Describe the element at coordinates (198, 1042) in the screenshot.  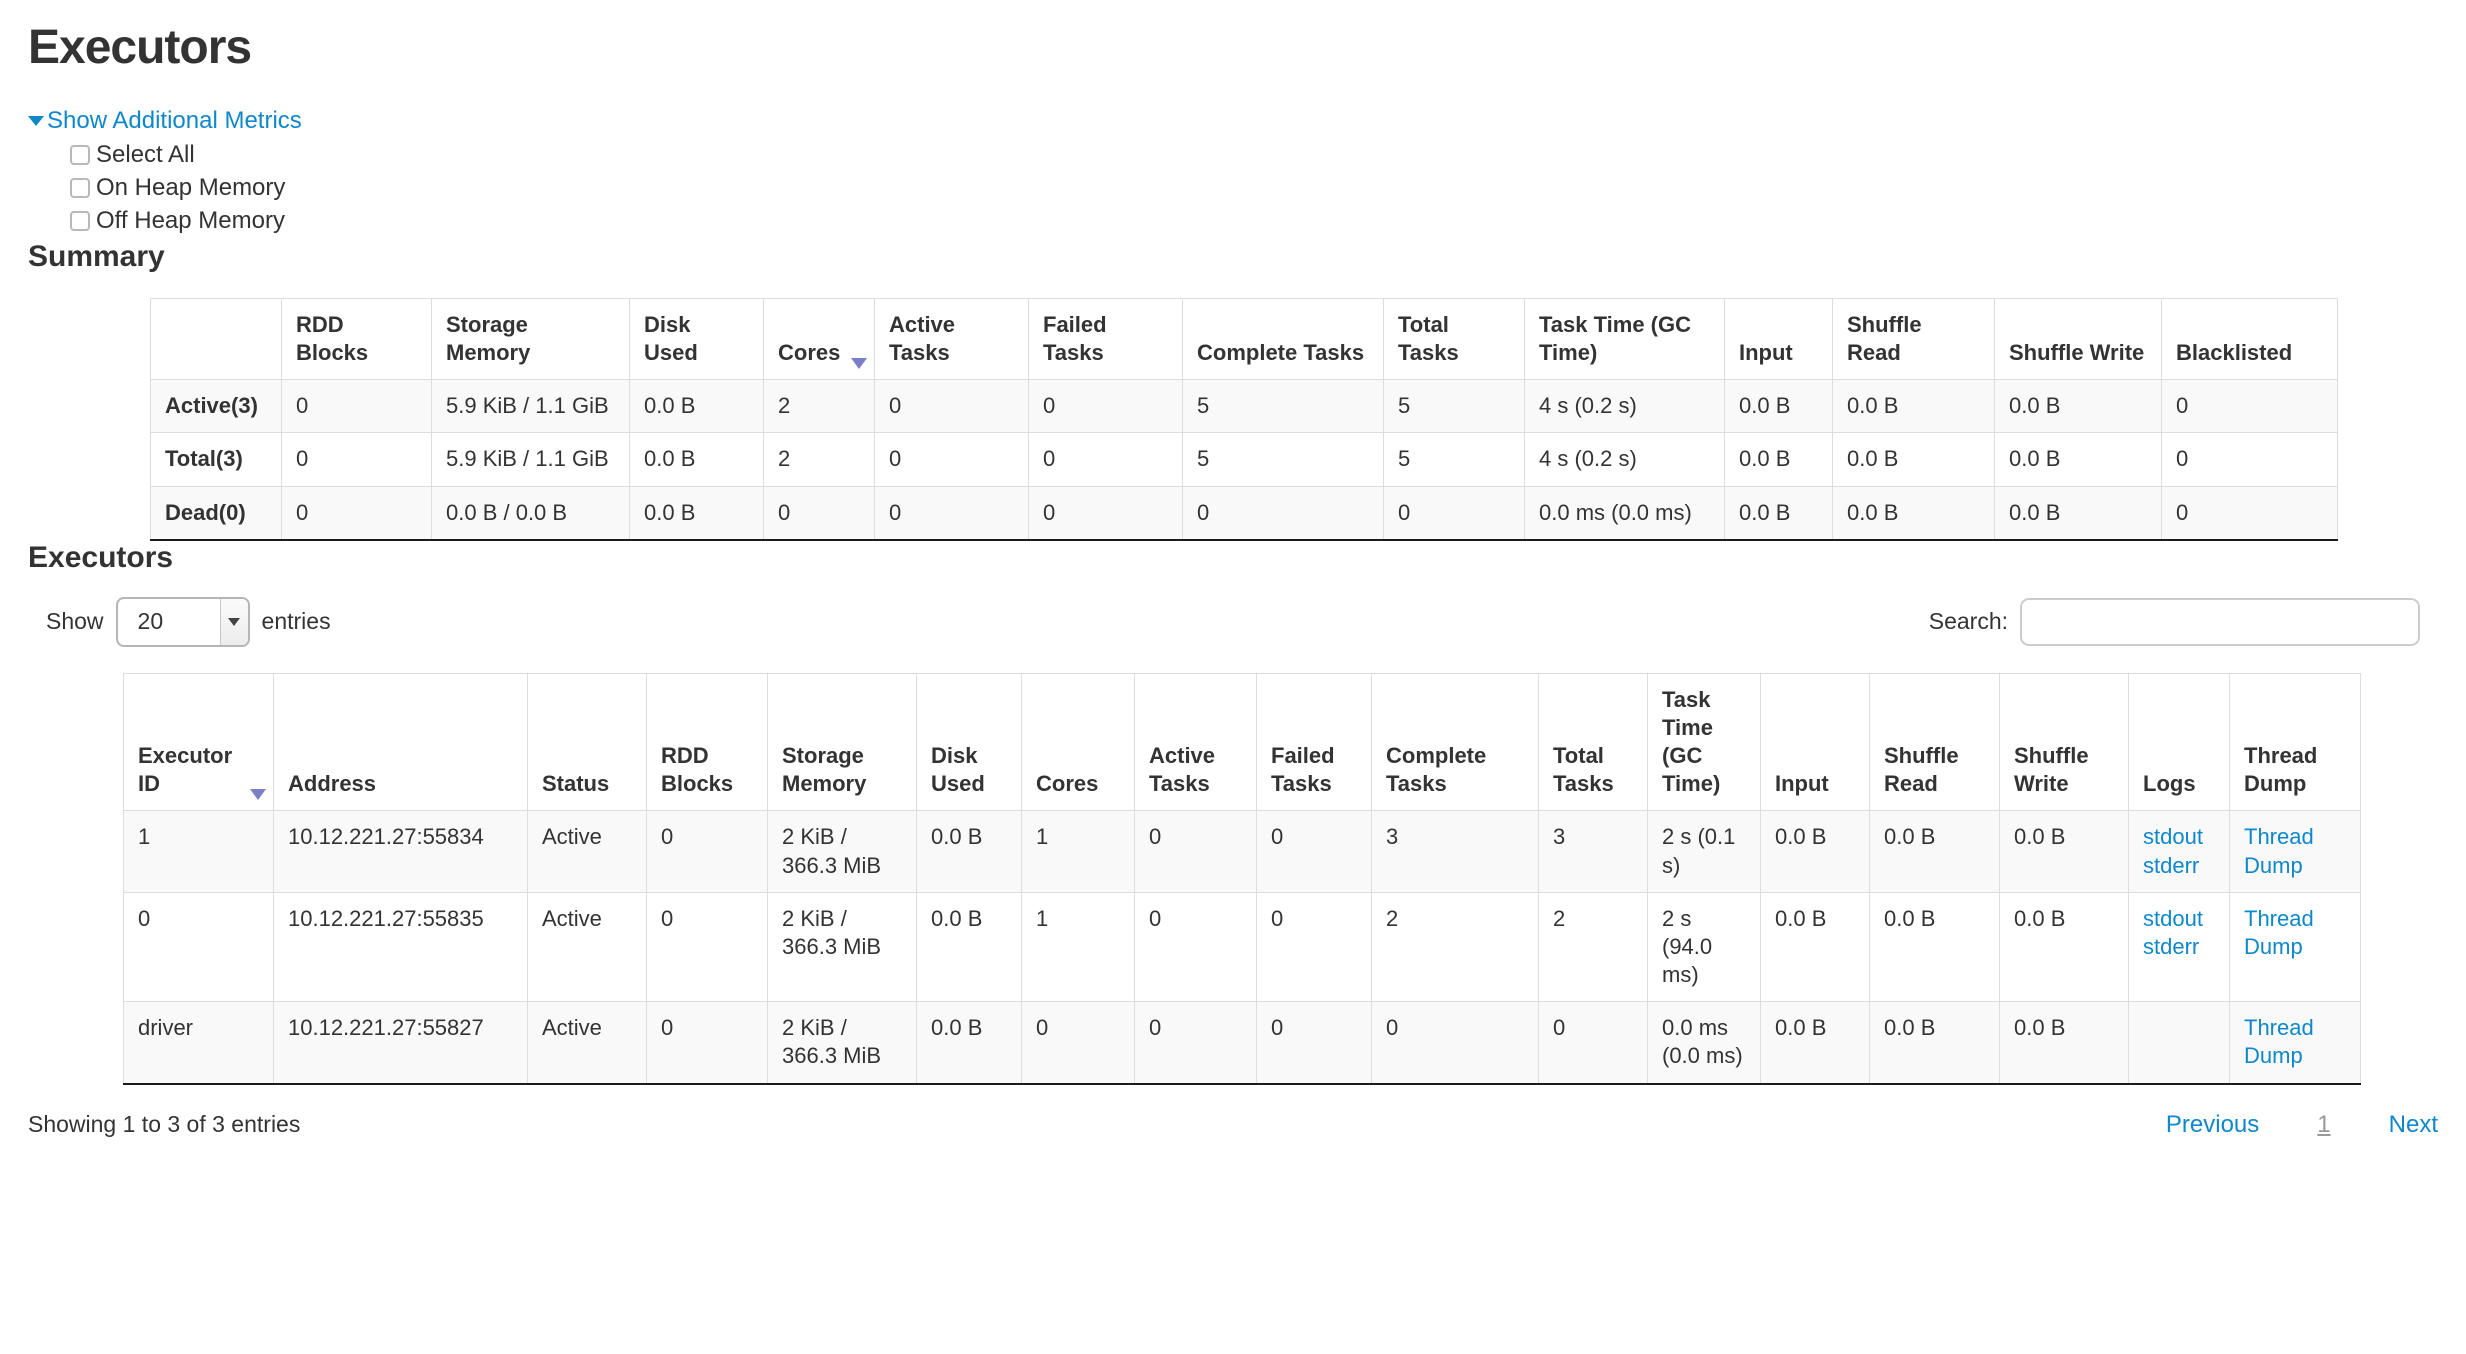
I see `cell-executor-id: driver` at that location.